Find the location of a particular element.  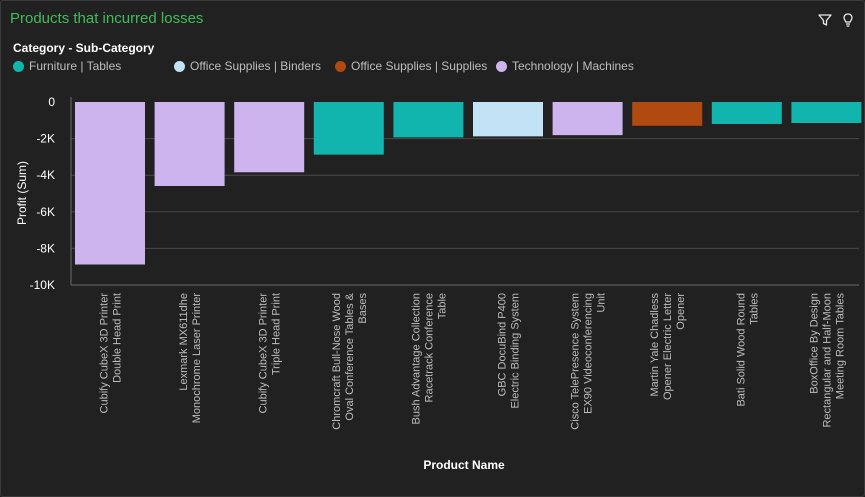

x-tick-label-line: Chromcraft Bull-Nose Wood is located at coordinates (337, 361).